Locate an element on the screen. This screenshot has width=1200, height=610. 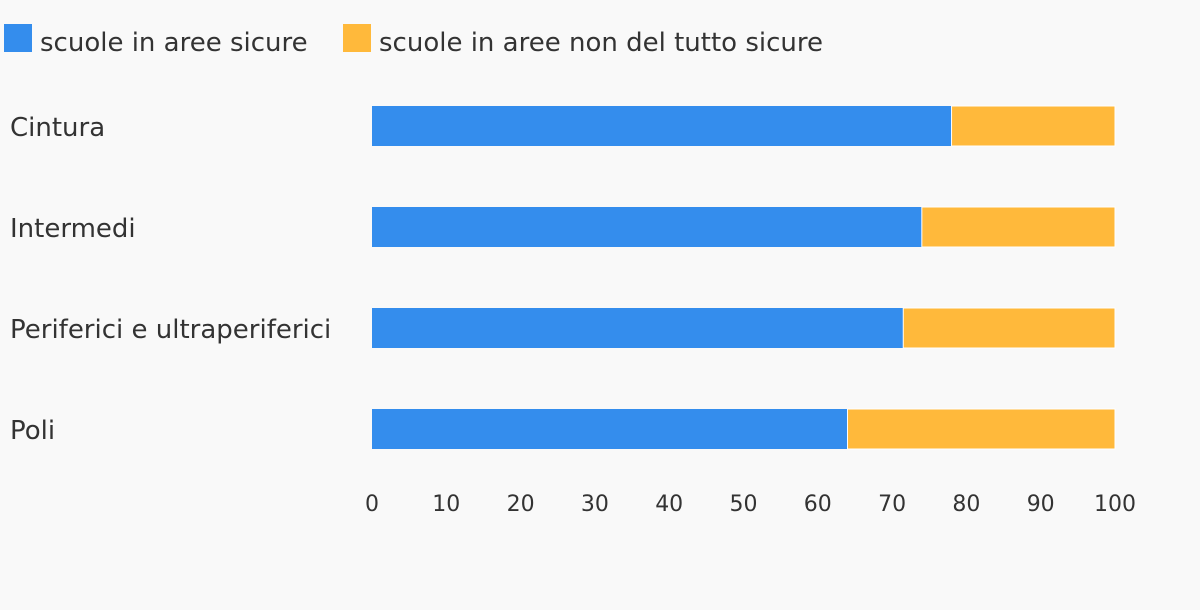
category-label: Cintura is located at coordinates (57, 128).